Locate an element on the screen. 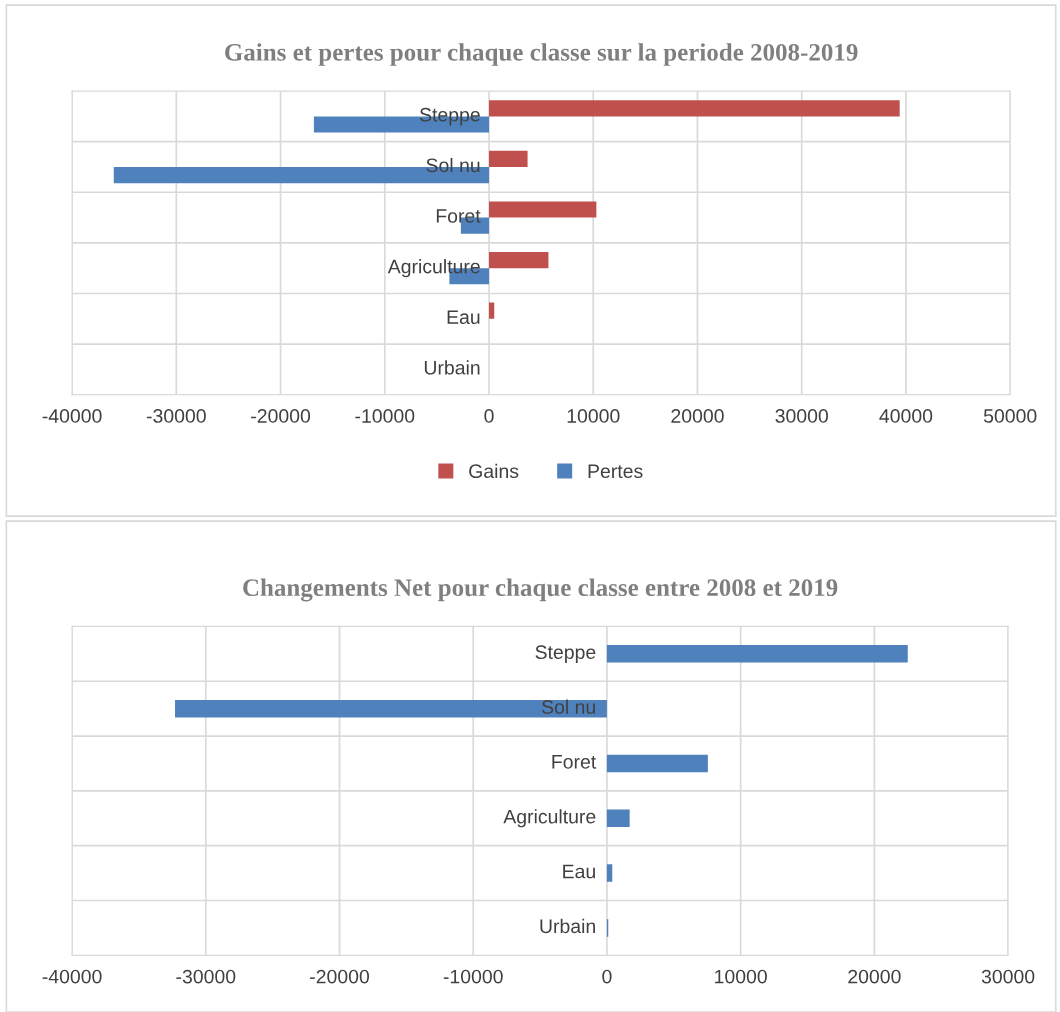 The height and width of the screenshot is (1012, 1060). x-tick-label: 50000 is located at coordinates (1010, 416).